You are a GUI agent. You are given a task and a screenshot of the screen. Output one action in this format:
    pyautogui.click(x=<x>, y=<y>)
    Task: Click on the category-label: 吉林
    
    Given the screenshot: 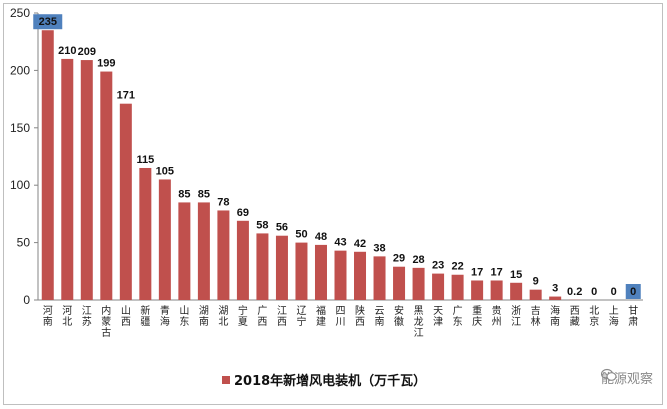 What is the action you would take?
    pyautogui.click(x=536, y=316)
    